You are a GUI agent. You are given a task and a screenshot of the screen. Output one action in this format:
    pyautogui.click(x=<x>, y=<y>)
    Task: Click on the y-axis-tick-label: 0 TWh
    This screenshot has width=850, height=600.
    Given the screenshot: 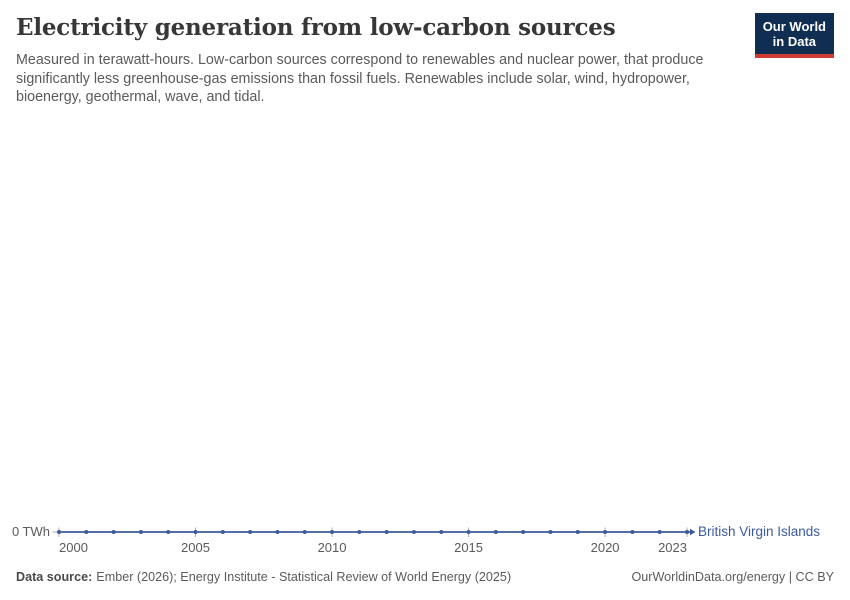 What is the action you would take?
    pyautogui.click(x=30, y=531)
    